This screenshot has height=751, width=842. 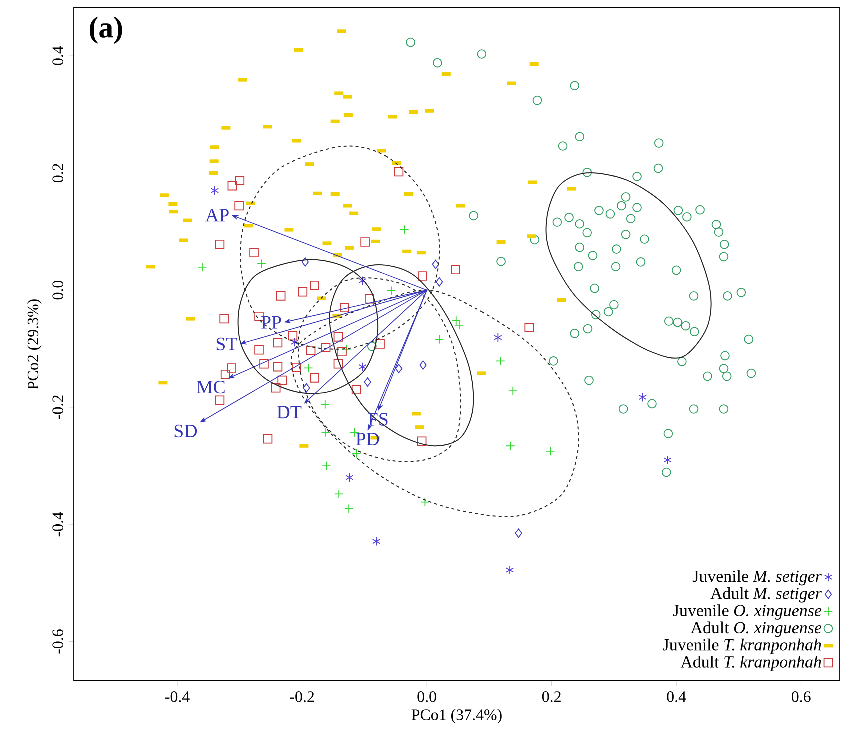 I want to click on annotation: PP, so click(x=272, y=322).